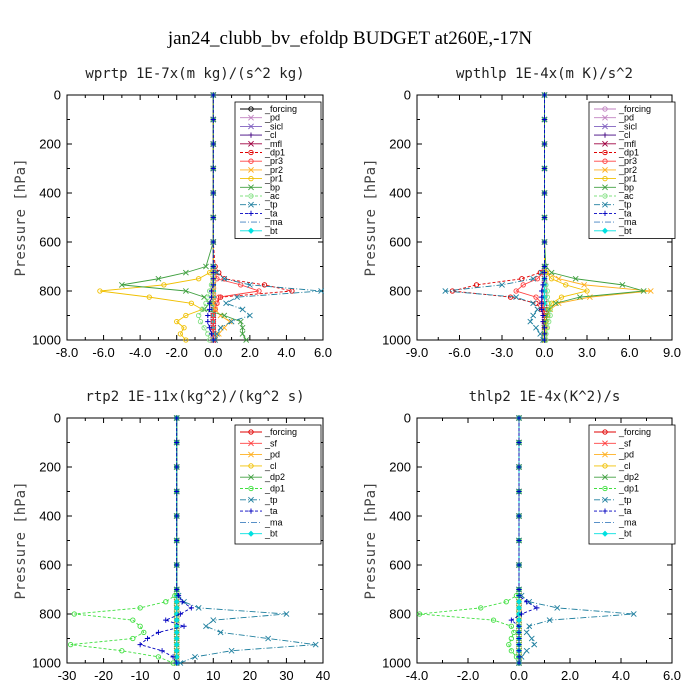  I want to click on x-tick-label: -8.0, so click(67, 352).